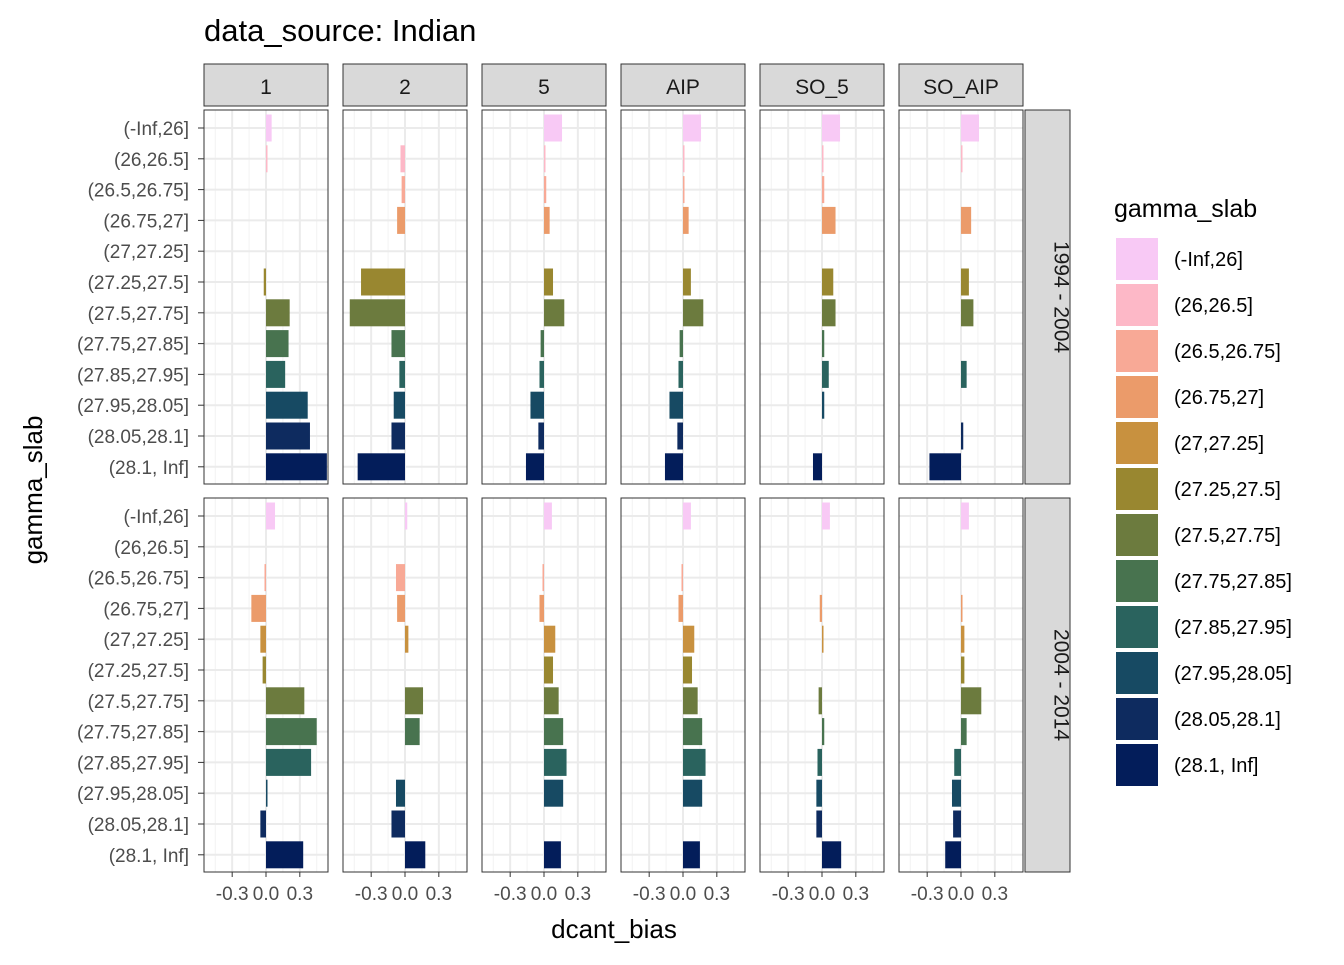 This screenshot has height=965, width=1344. What do you see at coordinates (961, 87) in the screenshot?
I see `strip-label: SO_AIP` at bounding box center [961, 87].